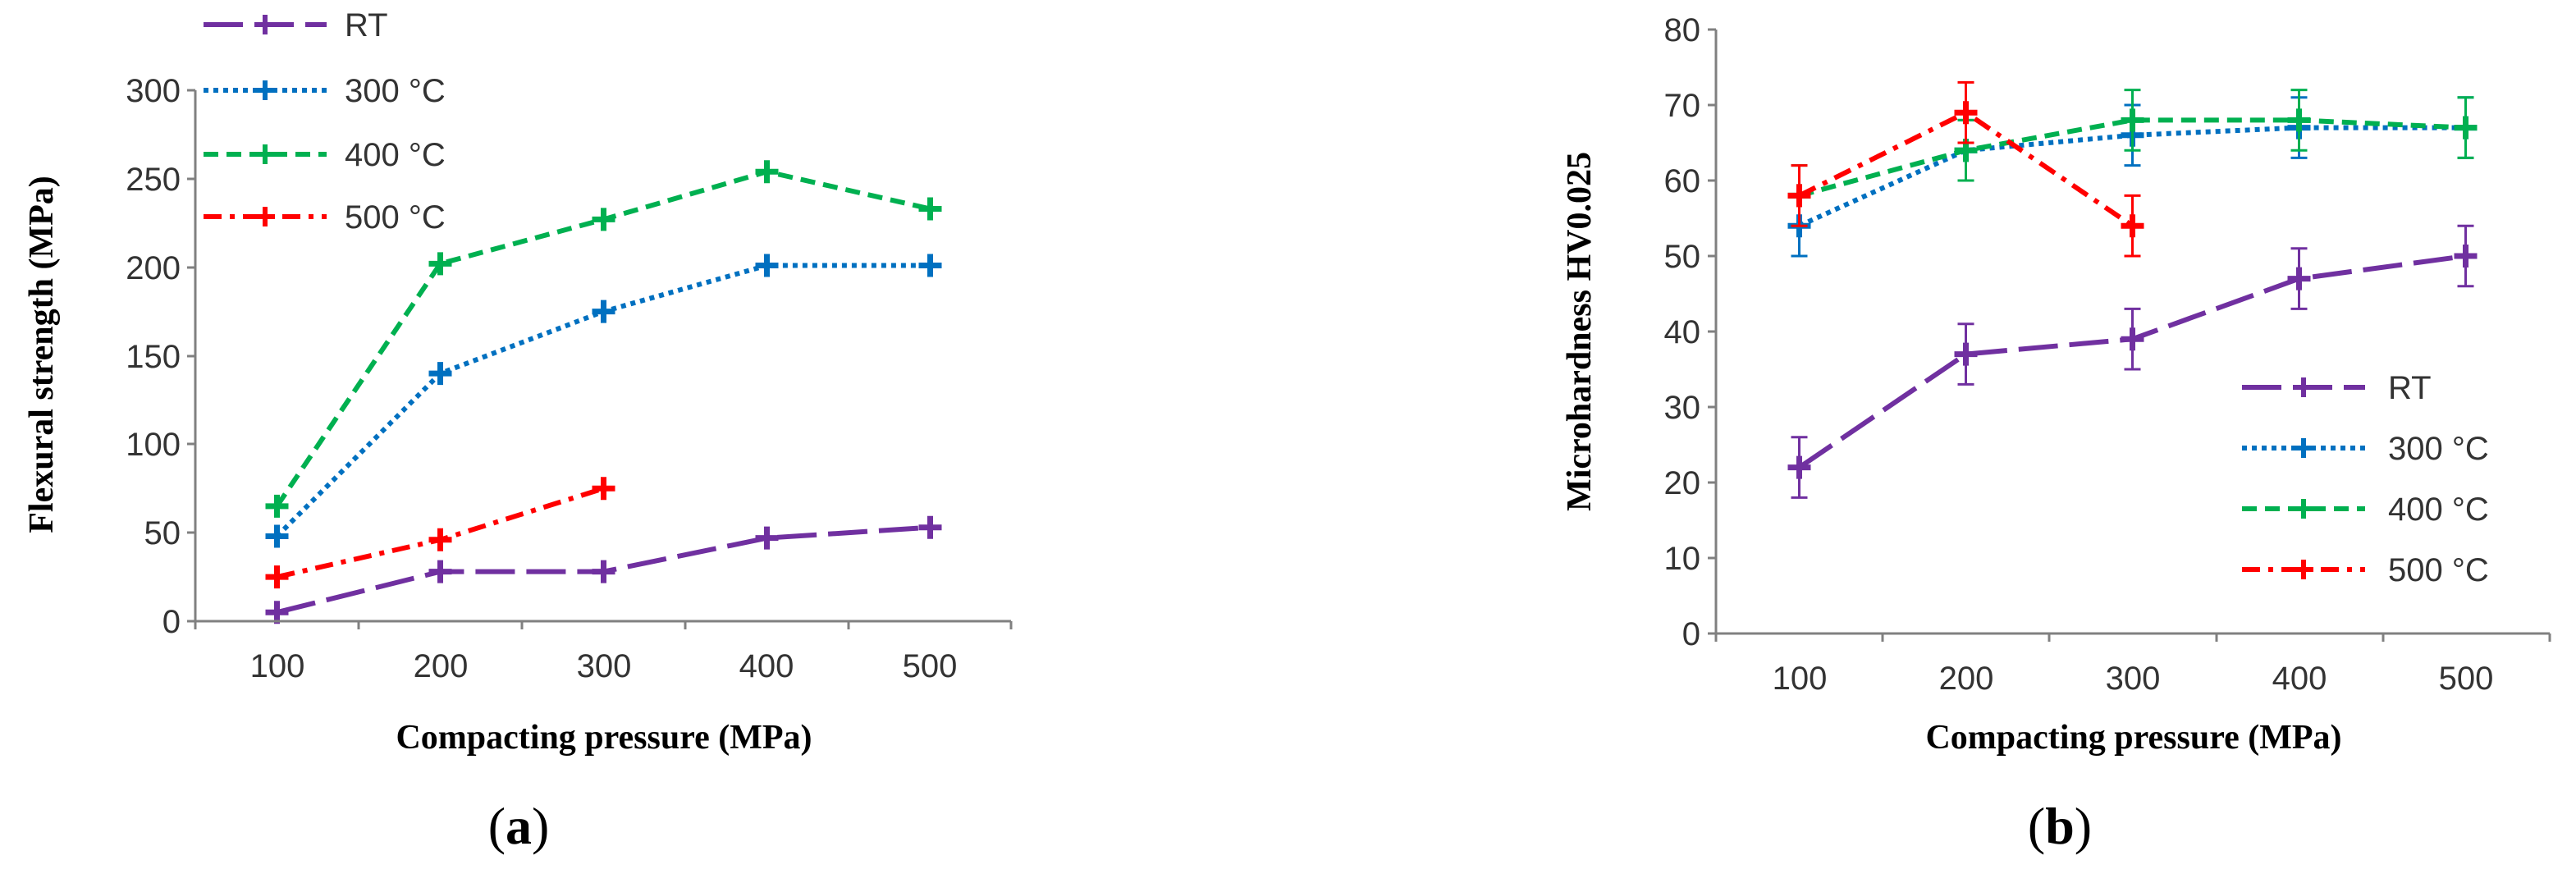 The height and width of the screenshot is (869, 2576). Describe the element at coordinates (930, 666) in the screenshot. I see `chart-a-x-tick-label: 500` at that location.